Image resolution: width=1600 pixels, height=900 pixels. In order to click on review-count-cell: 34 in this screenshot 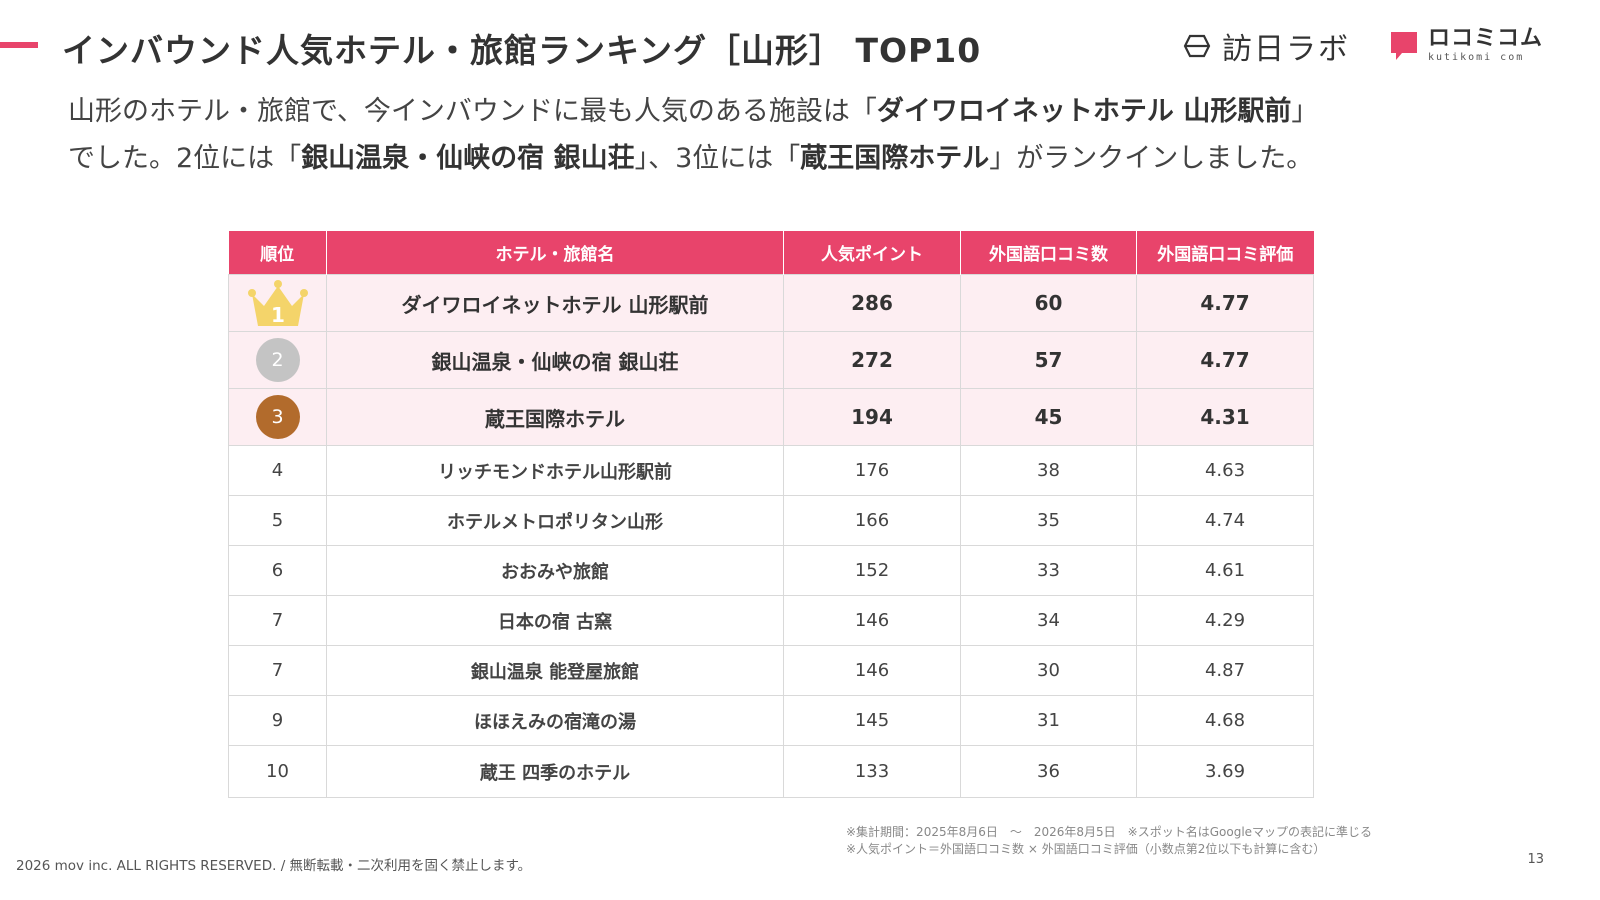, I will do `click(1048, 620)`.